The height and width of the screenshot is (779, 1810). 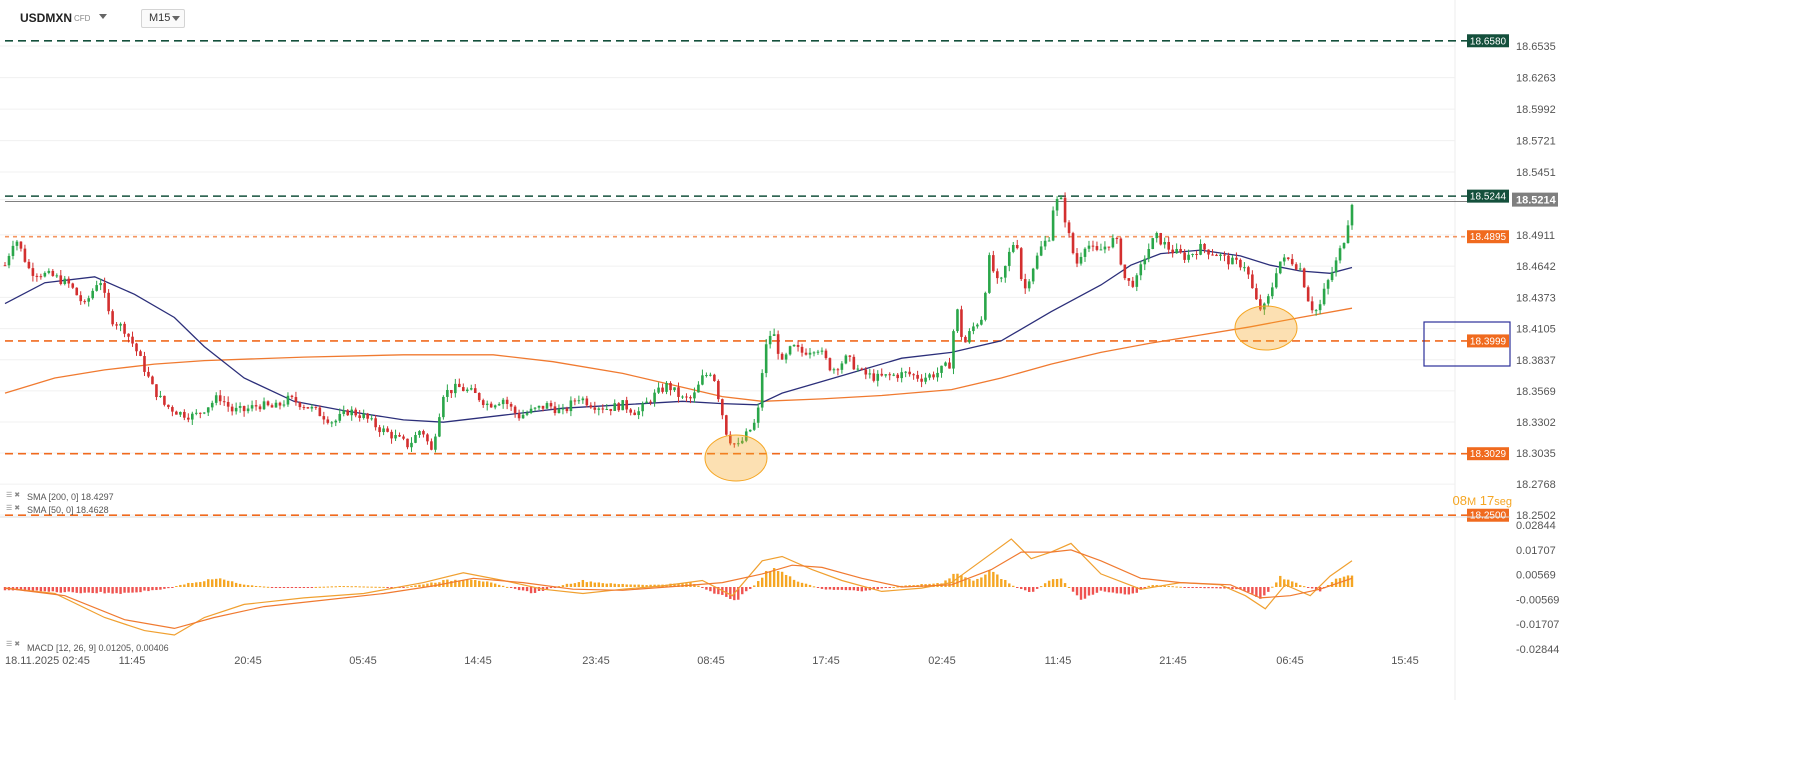 What do you see at coordinates (103, 16) in the screenshot?
I see `symbol-dropdown-icon` at bounding box center [103, 16].